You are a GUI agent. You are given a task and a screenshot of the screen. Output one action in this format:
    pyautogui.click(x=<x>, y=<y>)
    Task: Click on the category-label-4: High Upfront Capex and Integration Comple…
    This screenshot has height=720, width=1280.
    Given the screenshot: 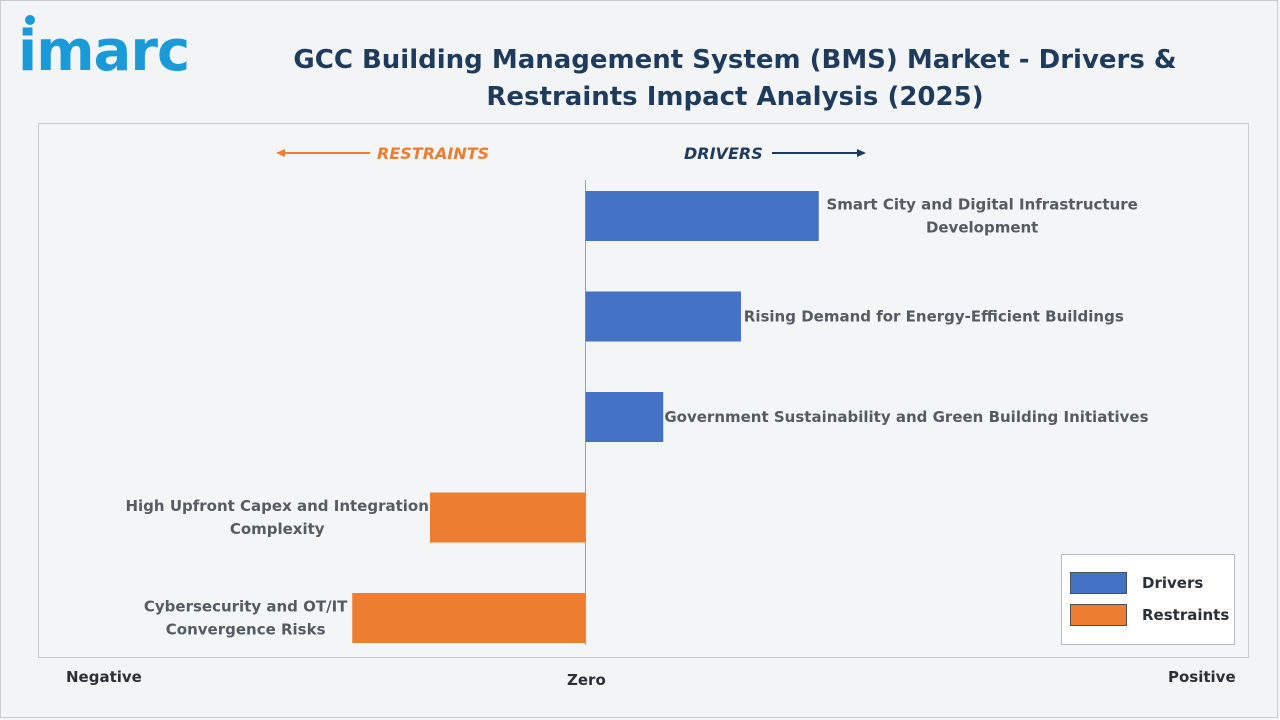 What is the action you would take?
    pyautogui.click(x=276, y=517)
    